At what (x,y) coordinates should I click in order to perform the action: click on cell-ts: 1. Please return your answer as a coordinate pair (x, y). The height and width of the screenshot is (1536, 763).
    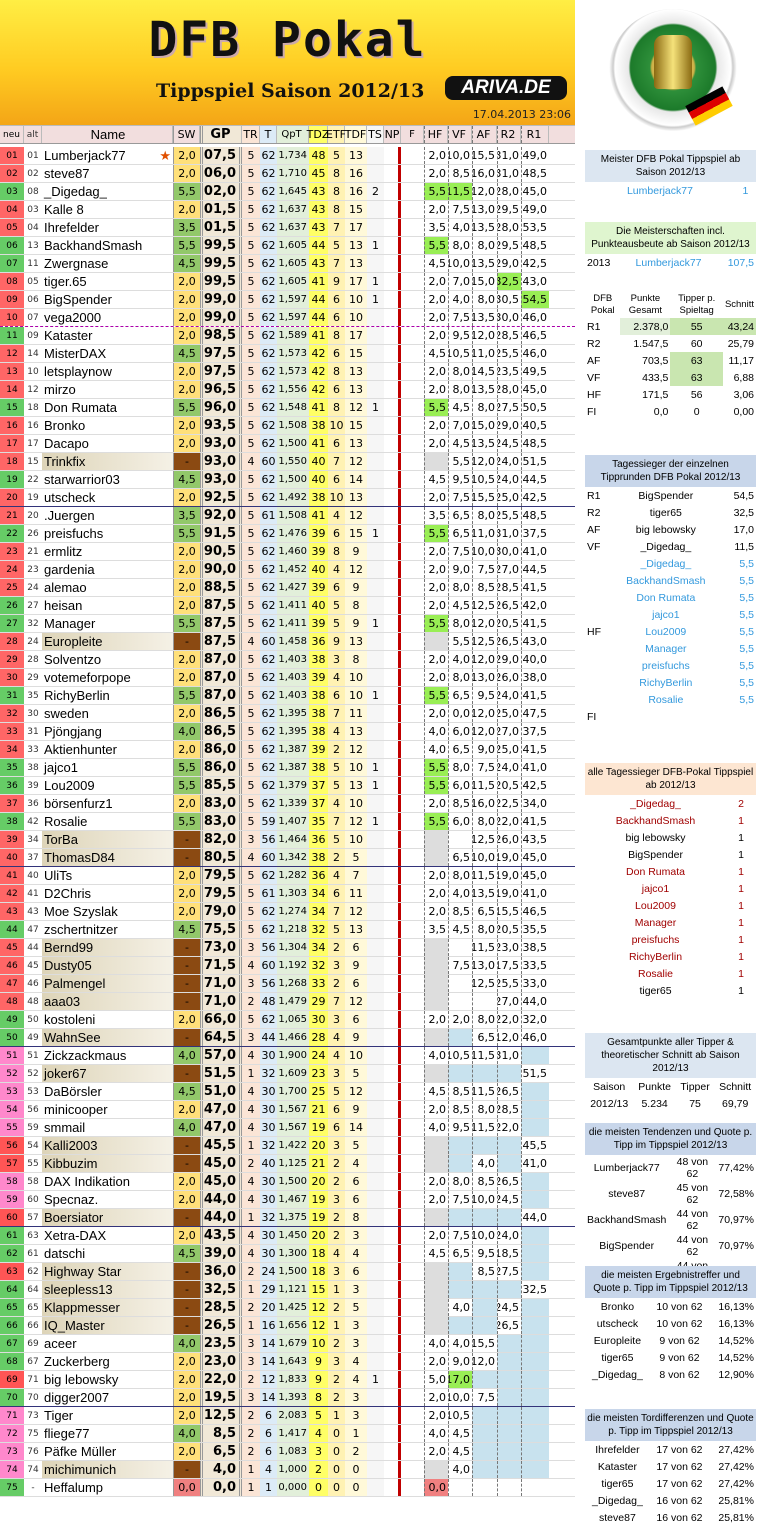
    Looking at the image, I should click on (375, 1379).